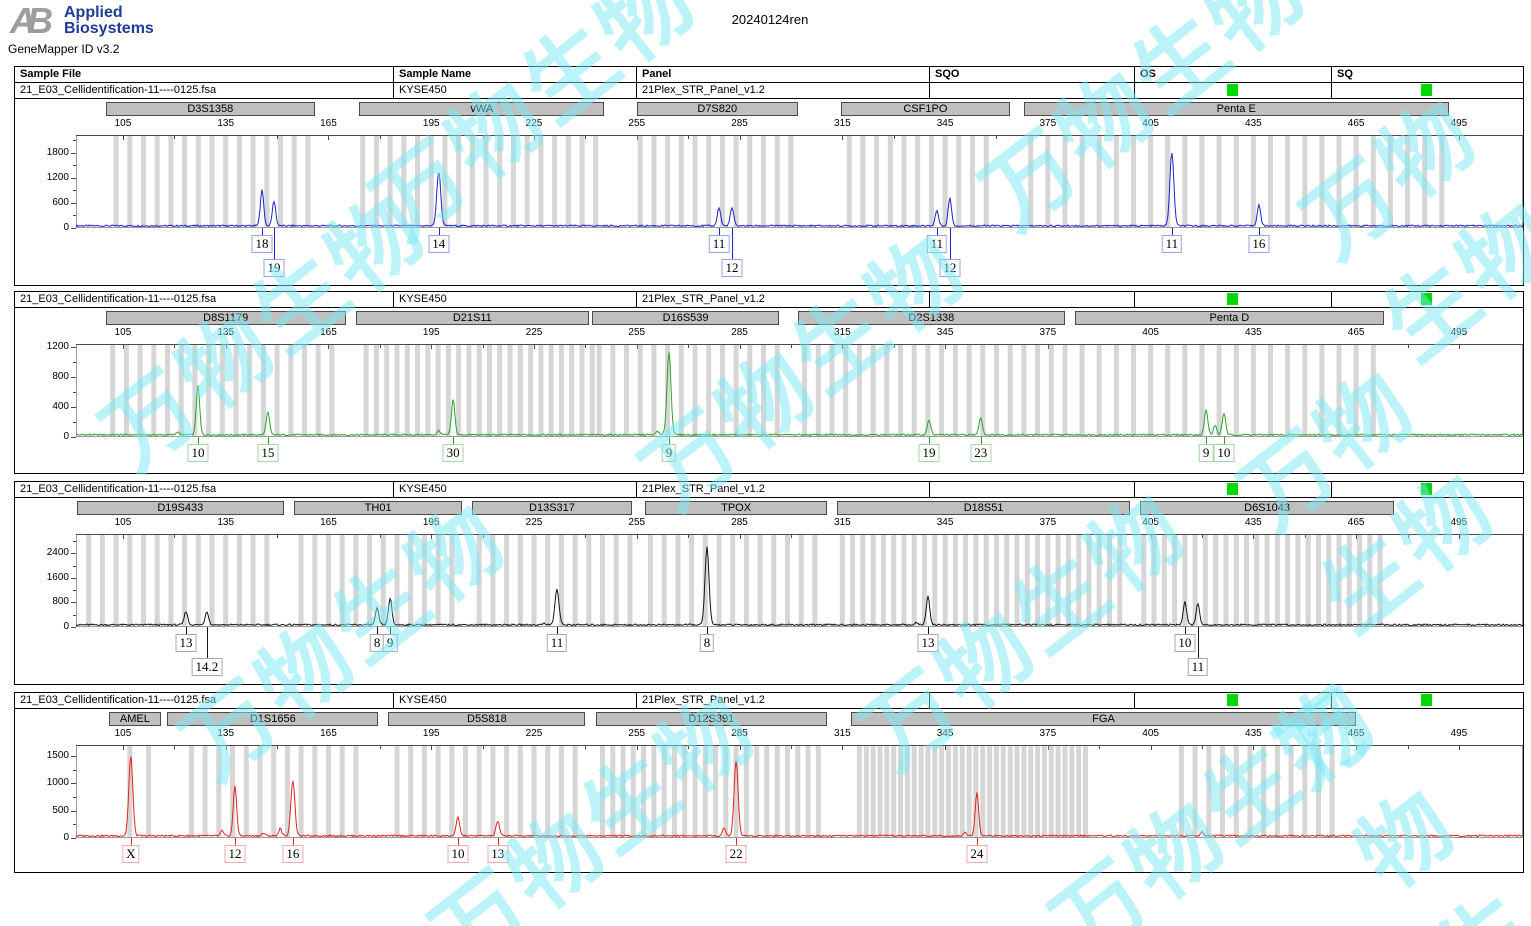  Describe the element at coordinates (669, 453) in the screenshot. I see `allele-label-d16s539: 9` at that location.